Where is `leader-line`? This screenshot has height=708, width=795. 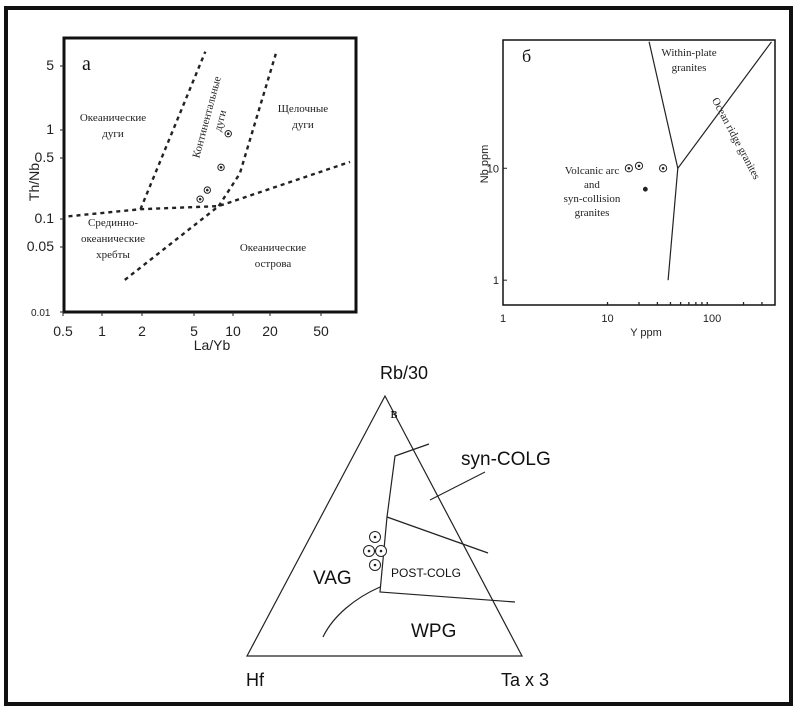
leader-line is located at coordinates (457, 486).